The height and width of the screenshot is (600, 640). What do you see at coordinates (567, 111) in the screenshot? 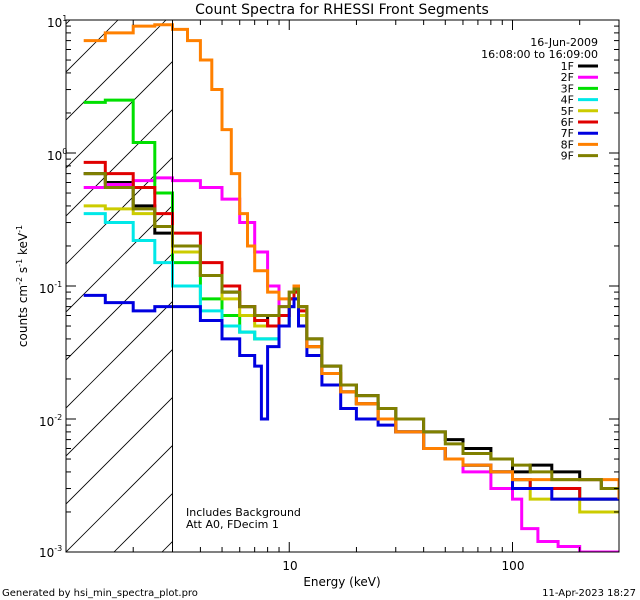
I see `legend-label-5F: 5F` at bounding box center [567, 111].